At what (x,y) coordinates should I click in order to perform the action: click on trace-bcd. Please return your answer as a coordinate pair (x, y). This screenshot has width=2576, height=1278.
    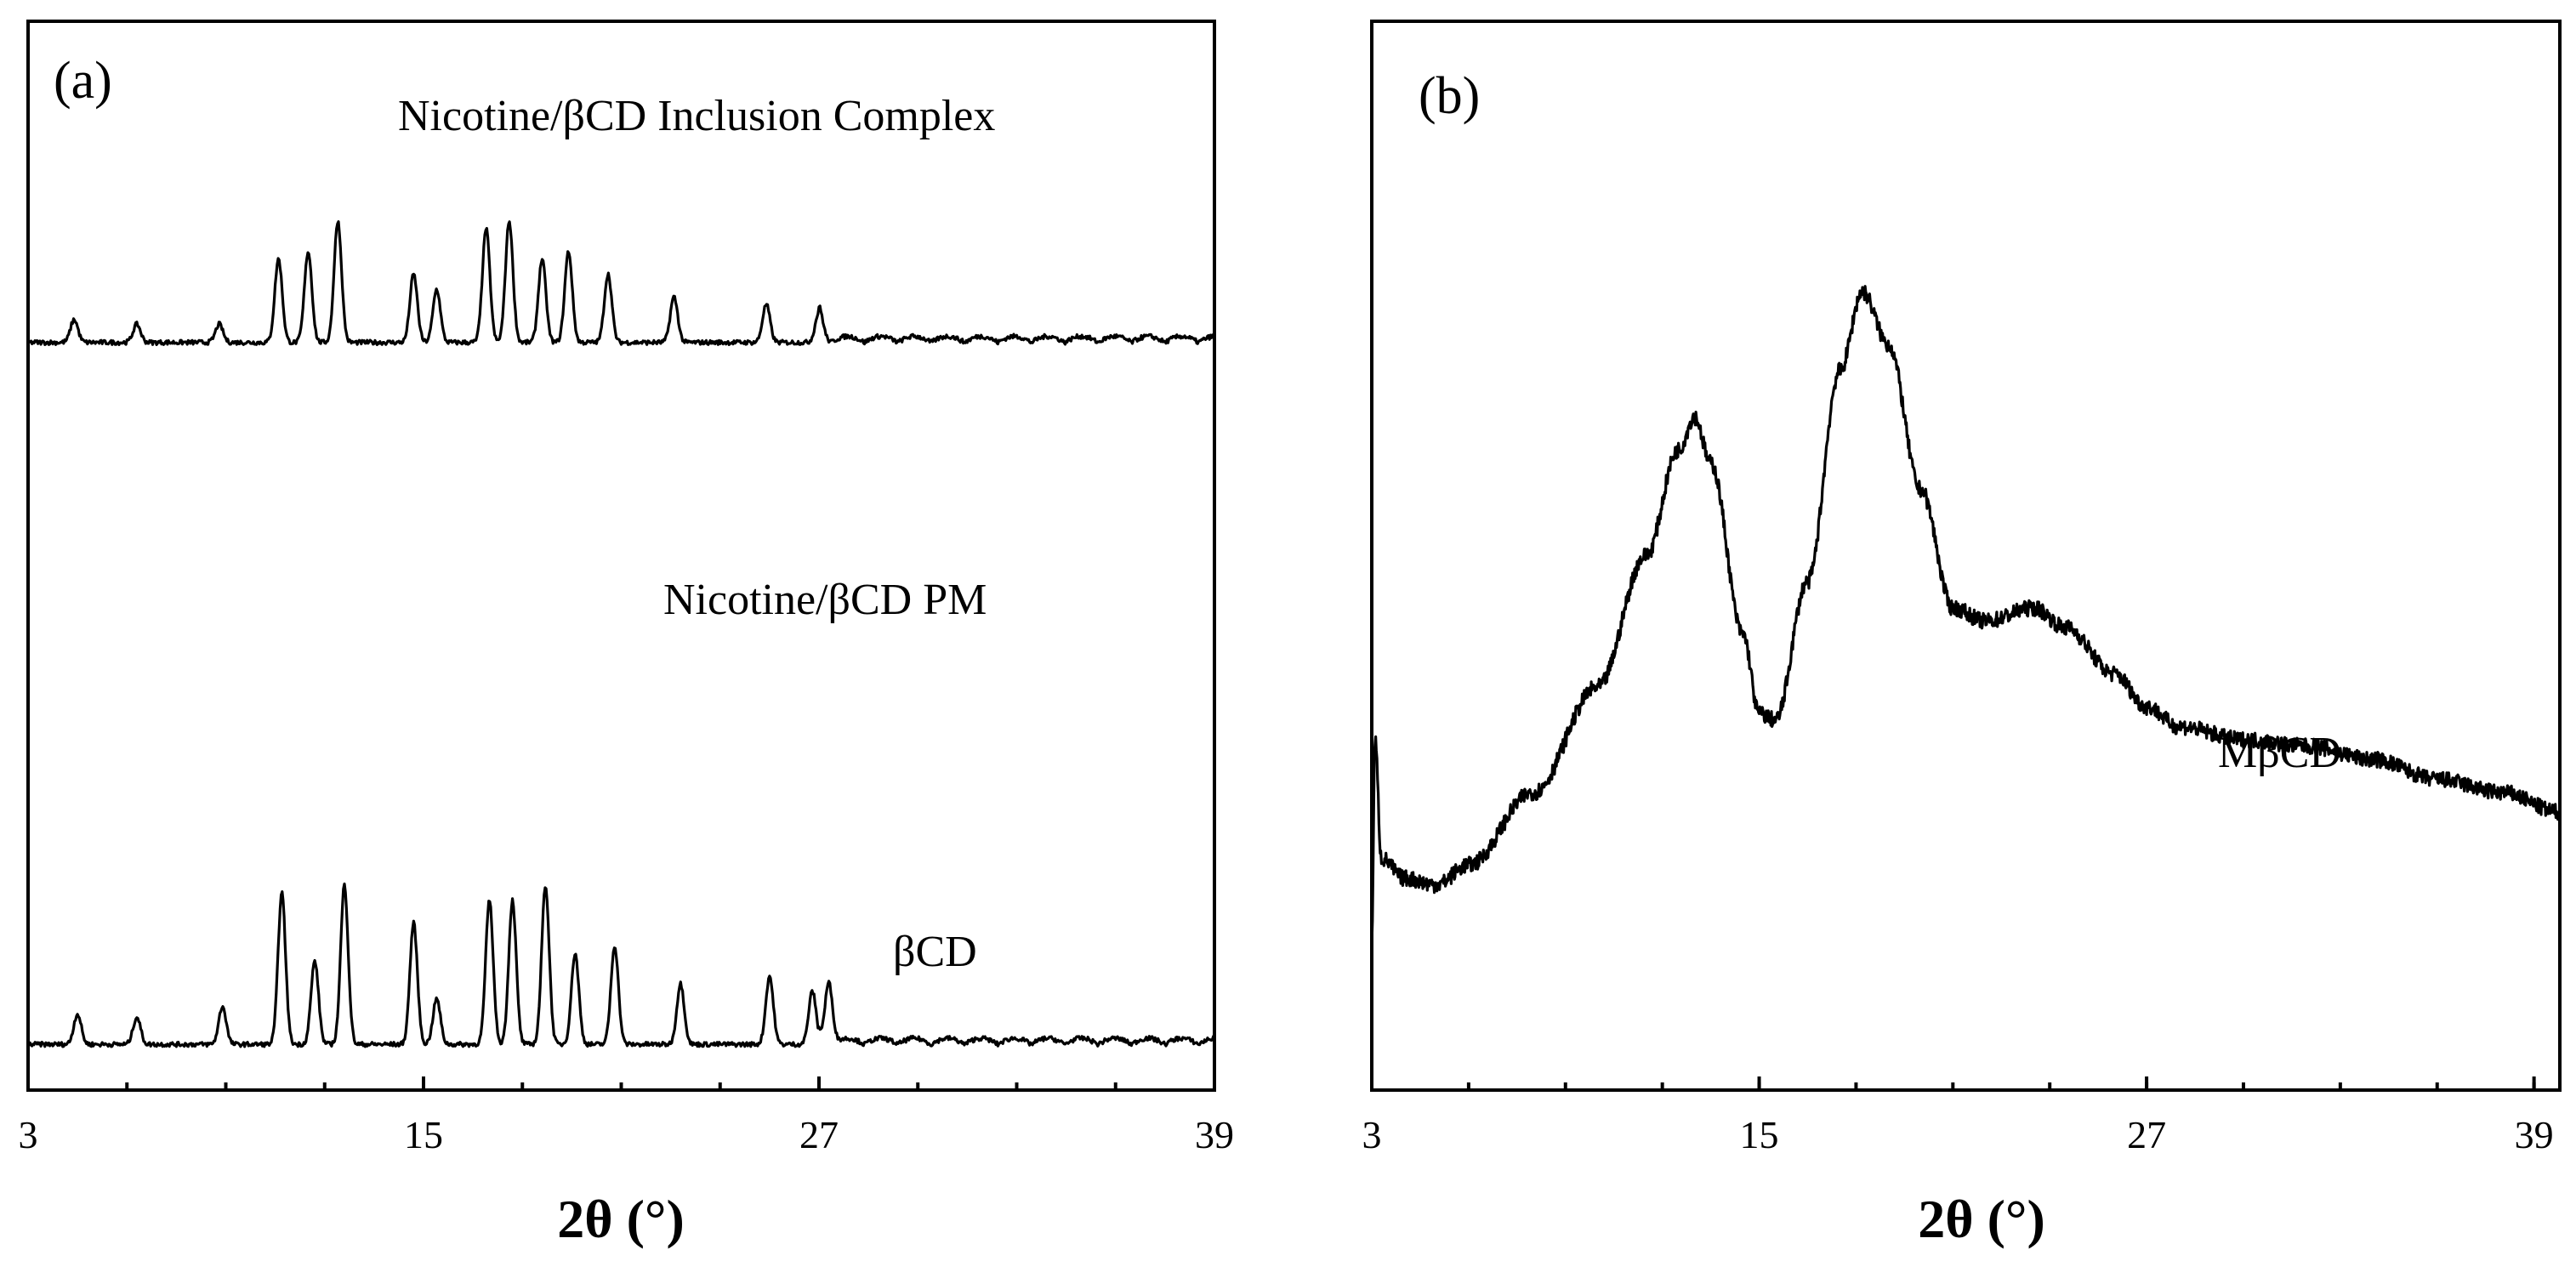
    Looking at the image, I should click on (620, 965).